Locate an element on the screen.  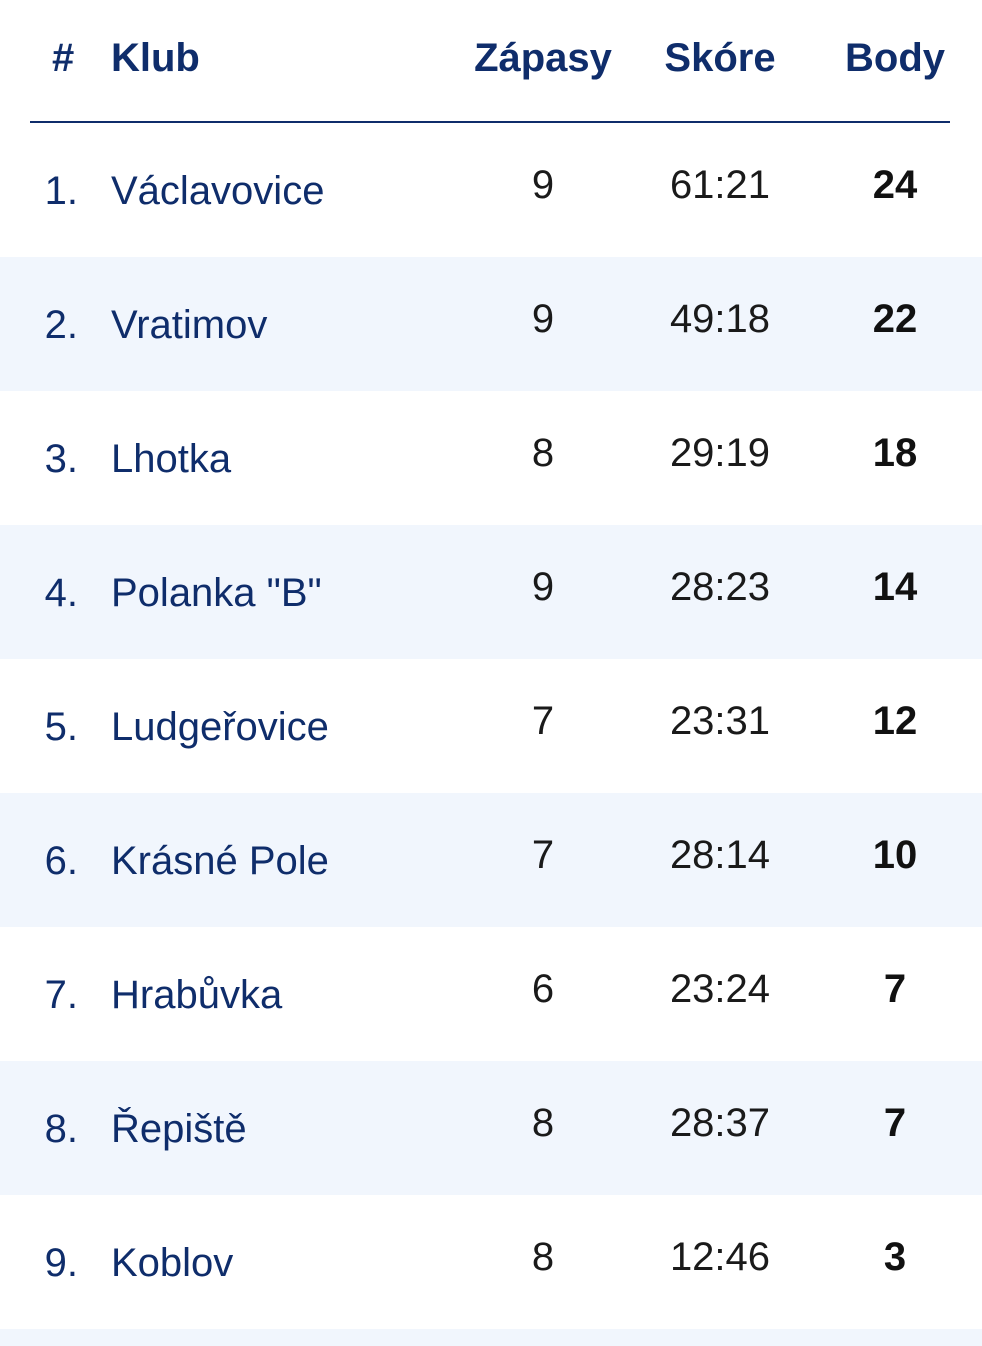
row-points: 22 is located at coordinates (895, 319).